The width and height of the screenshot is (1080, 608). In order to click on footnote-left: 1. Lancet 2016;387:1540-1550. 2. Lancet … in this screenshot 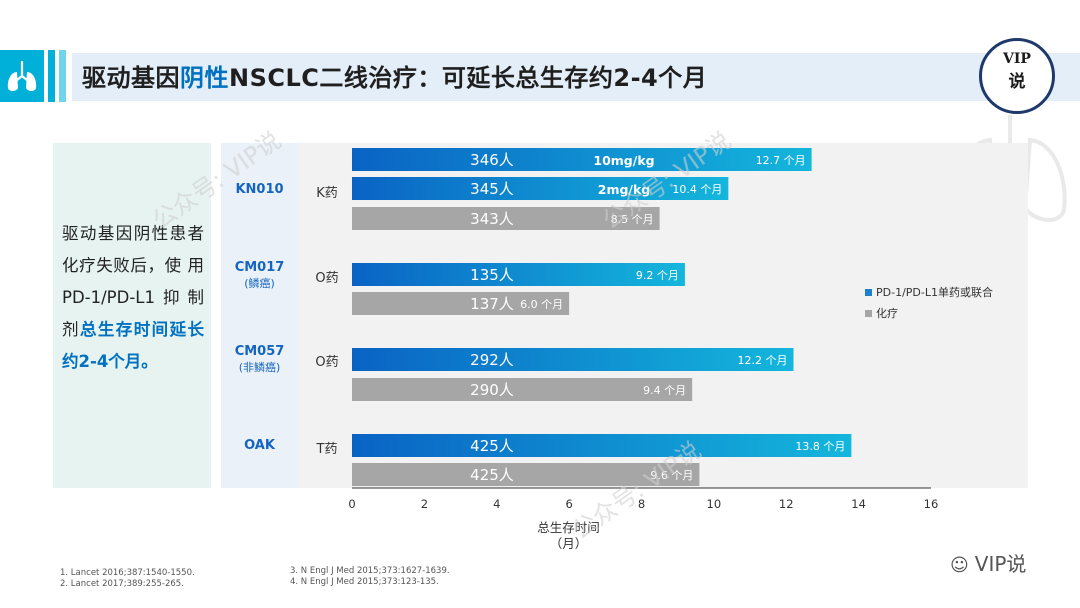, I will do `click(127, 579)`.